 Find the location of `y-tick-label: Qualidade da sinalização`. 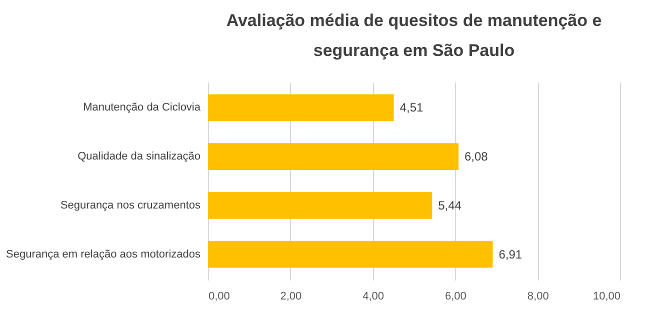

y-tick-label: Qualidade da sinalização is located at coordinates (139, 156).